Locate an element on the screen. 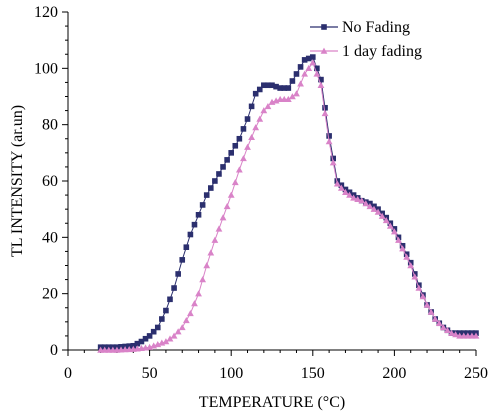 The width and height of the screenshot is (495, 415). x-tick-label: 100 is located at coordinates (231, 373).